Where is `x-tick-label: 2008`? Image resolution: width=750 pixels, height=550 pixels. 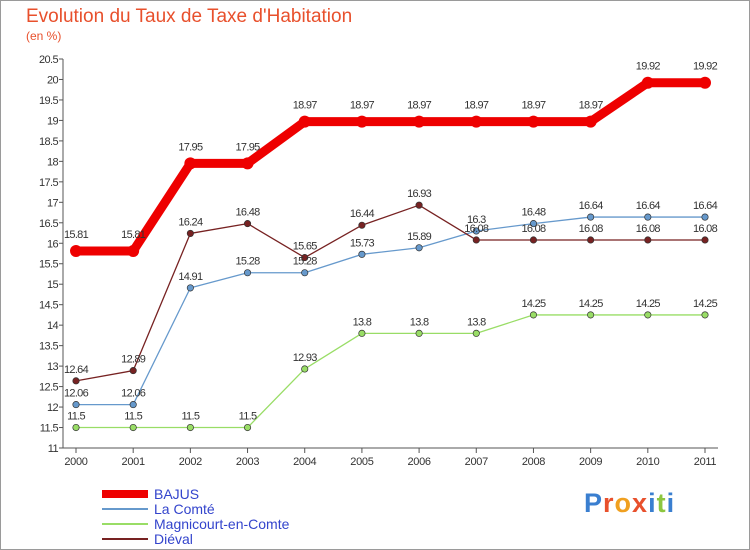 x-tick-label: 2008 is located at coordinates (533, 462).